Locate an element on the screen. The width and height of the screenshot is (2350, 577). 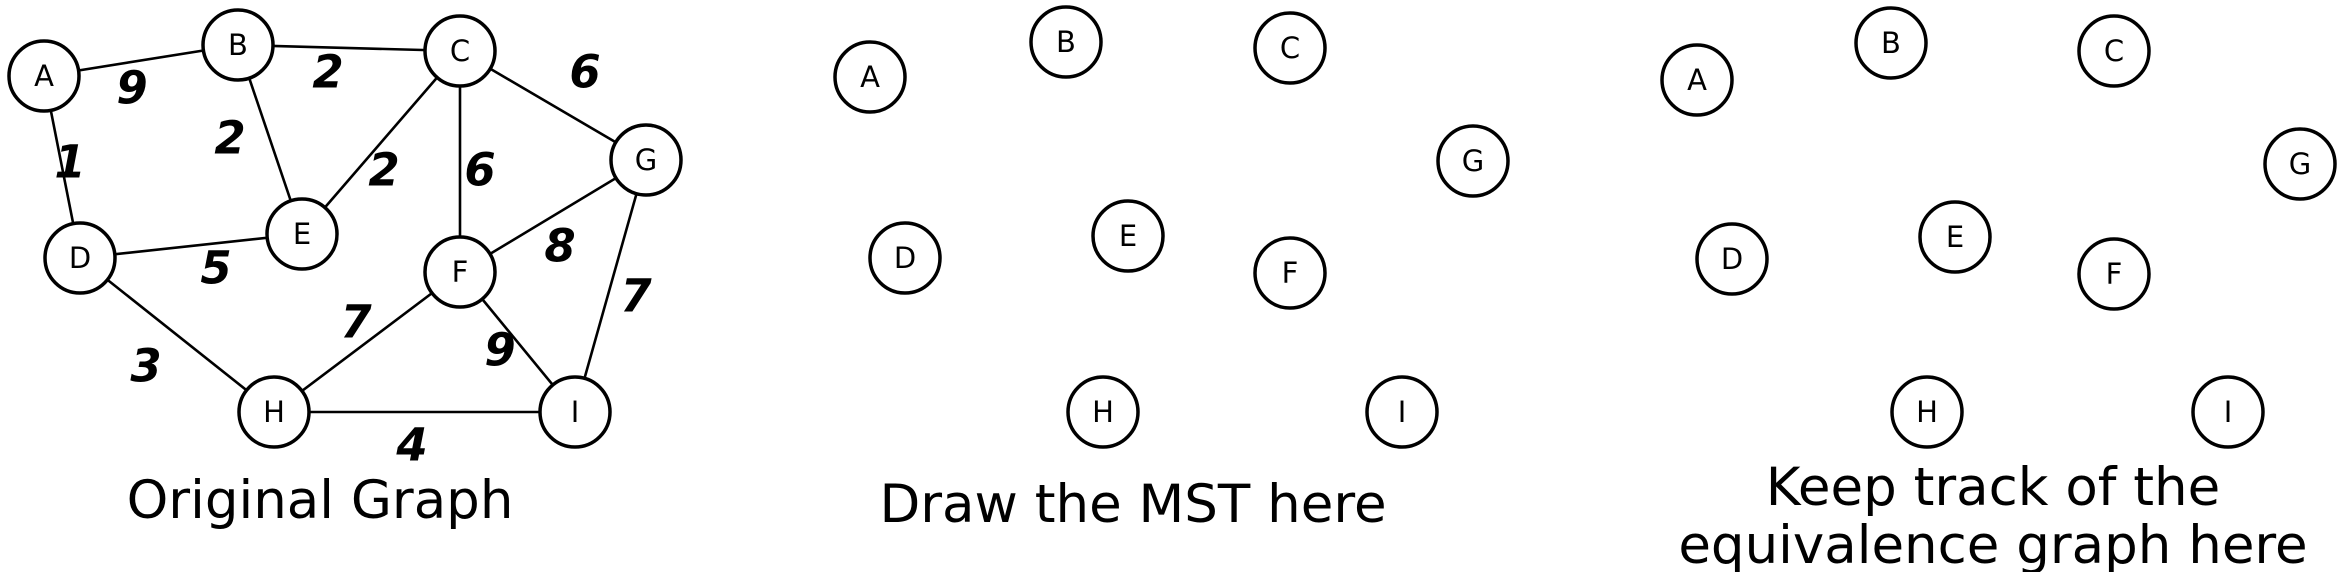
edge-c-e is located at coordinates (381, 142).